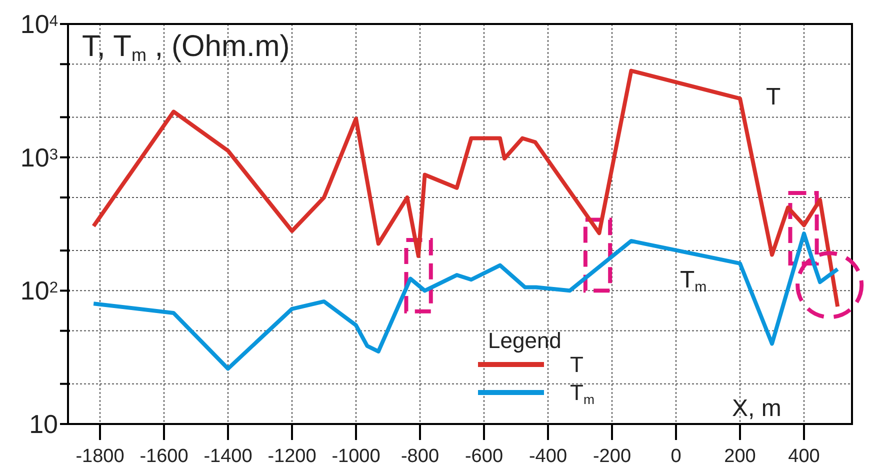 This screenshot has height=472, width=872. What do you see at coordinates (292, 456) in the screenshot?
I see `x-tick-label: -1200` at bounding box center [292, 456].